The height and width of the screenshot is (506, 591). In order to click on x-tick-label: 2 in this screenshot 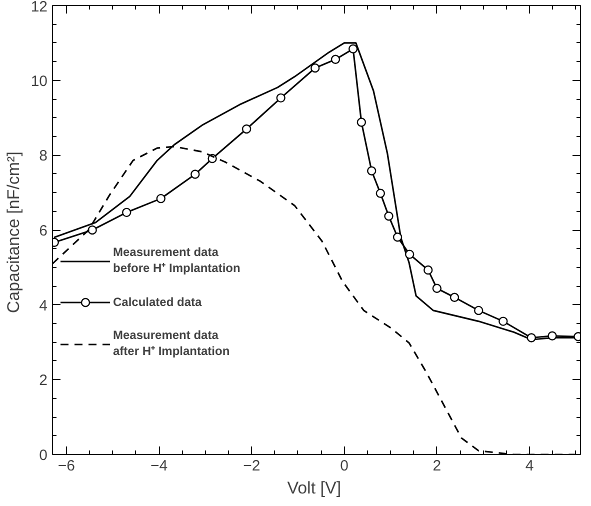, I will do `click(437, 466)`.